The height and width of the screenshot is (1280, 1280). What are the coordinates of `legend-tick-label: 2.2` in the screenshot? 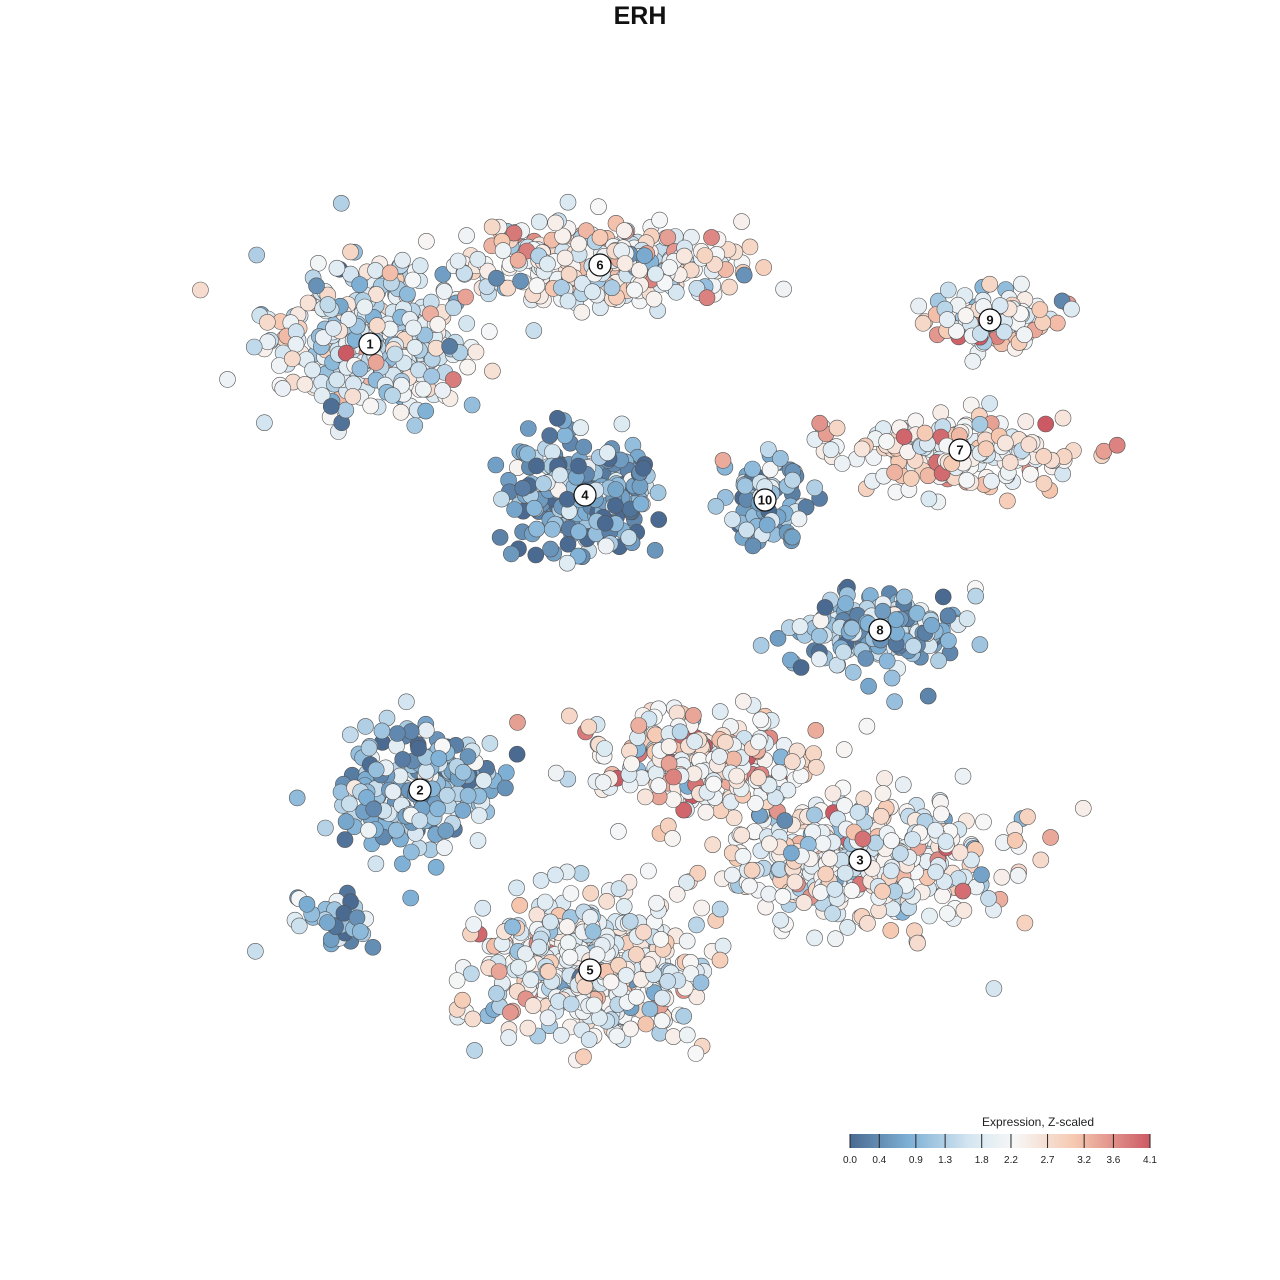 It's located at (1011, 1160).